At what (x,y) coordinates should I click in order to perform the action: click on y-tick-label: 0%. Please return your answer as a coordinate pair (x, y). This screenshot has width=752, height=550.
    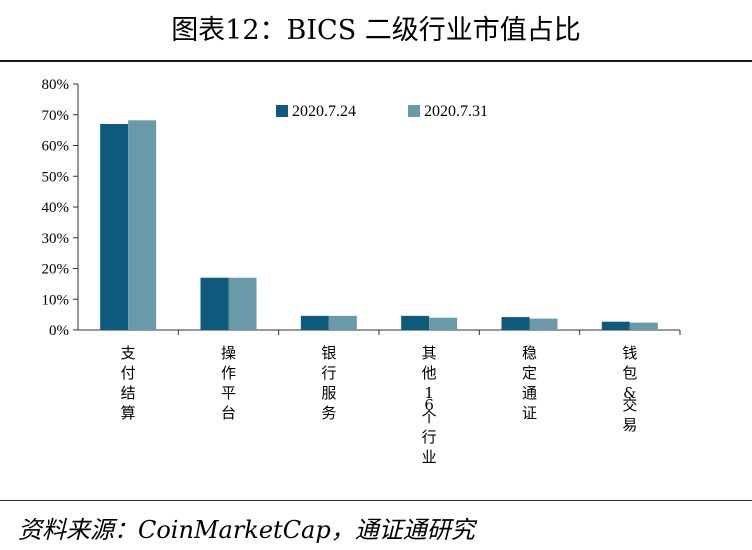
    Looking at the image, I should click on (59, 331).